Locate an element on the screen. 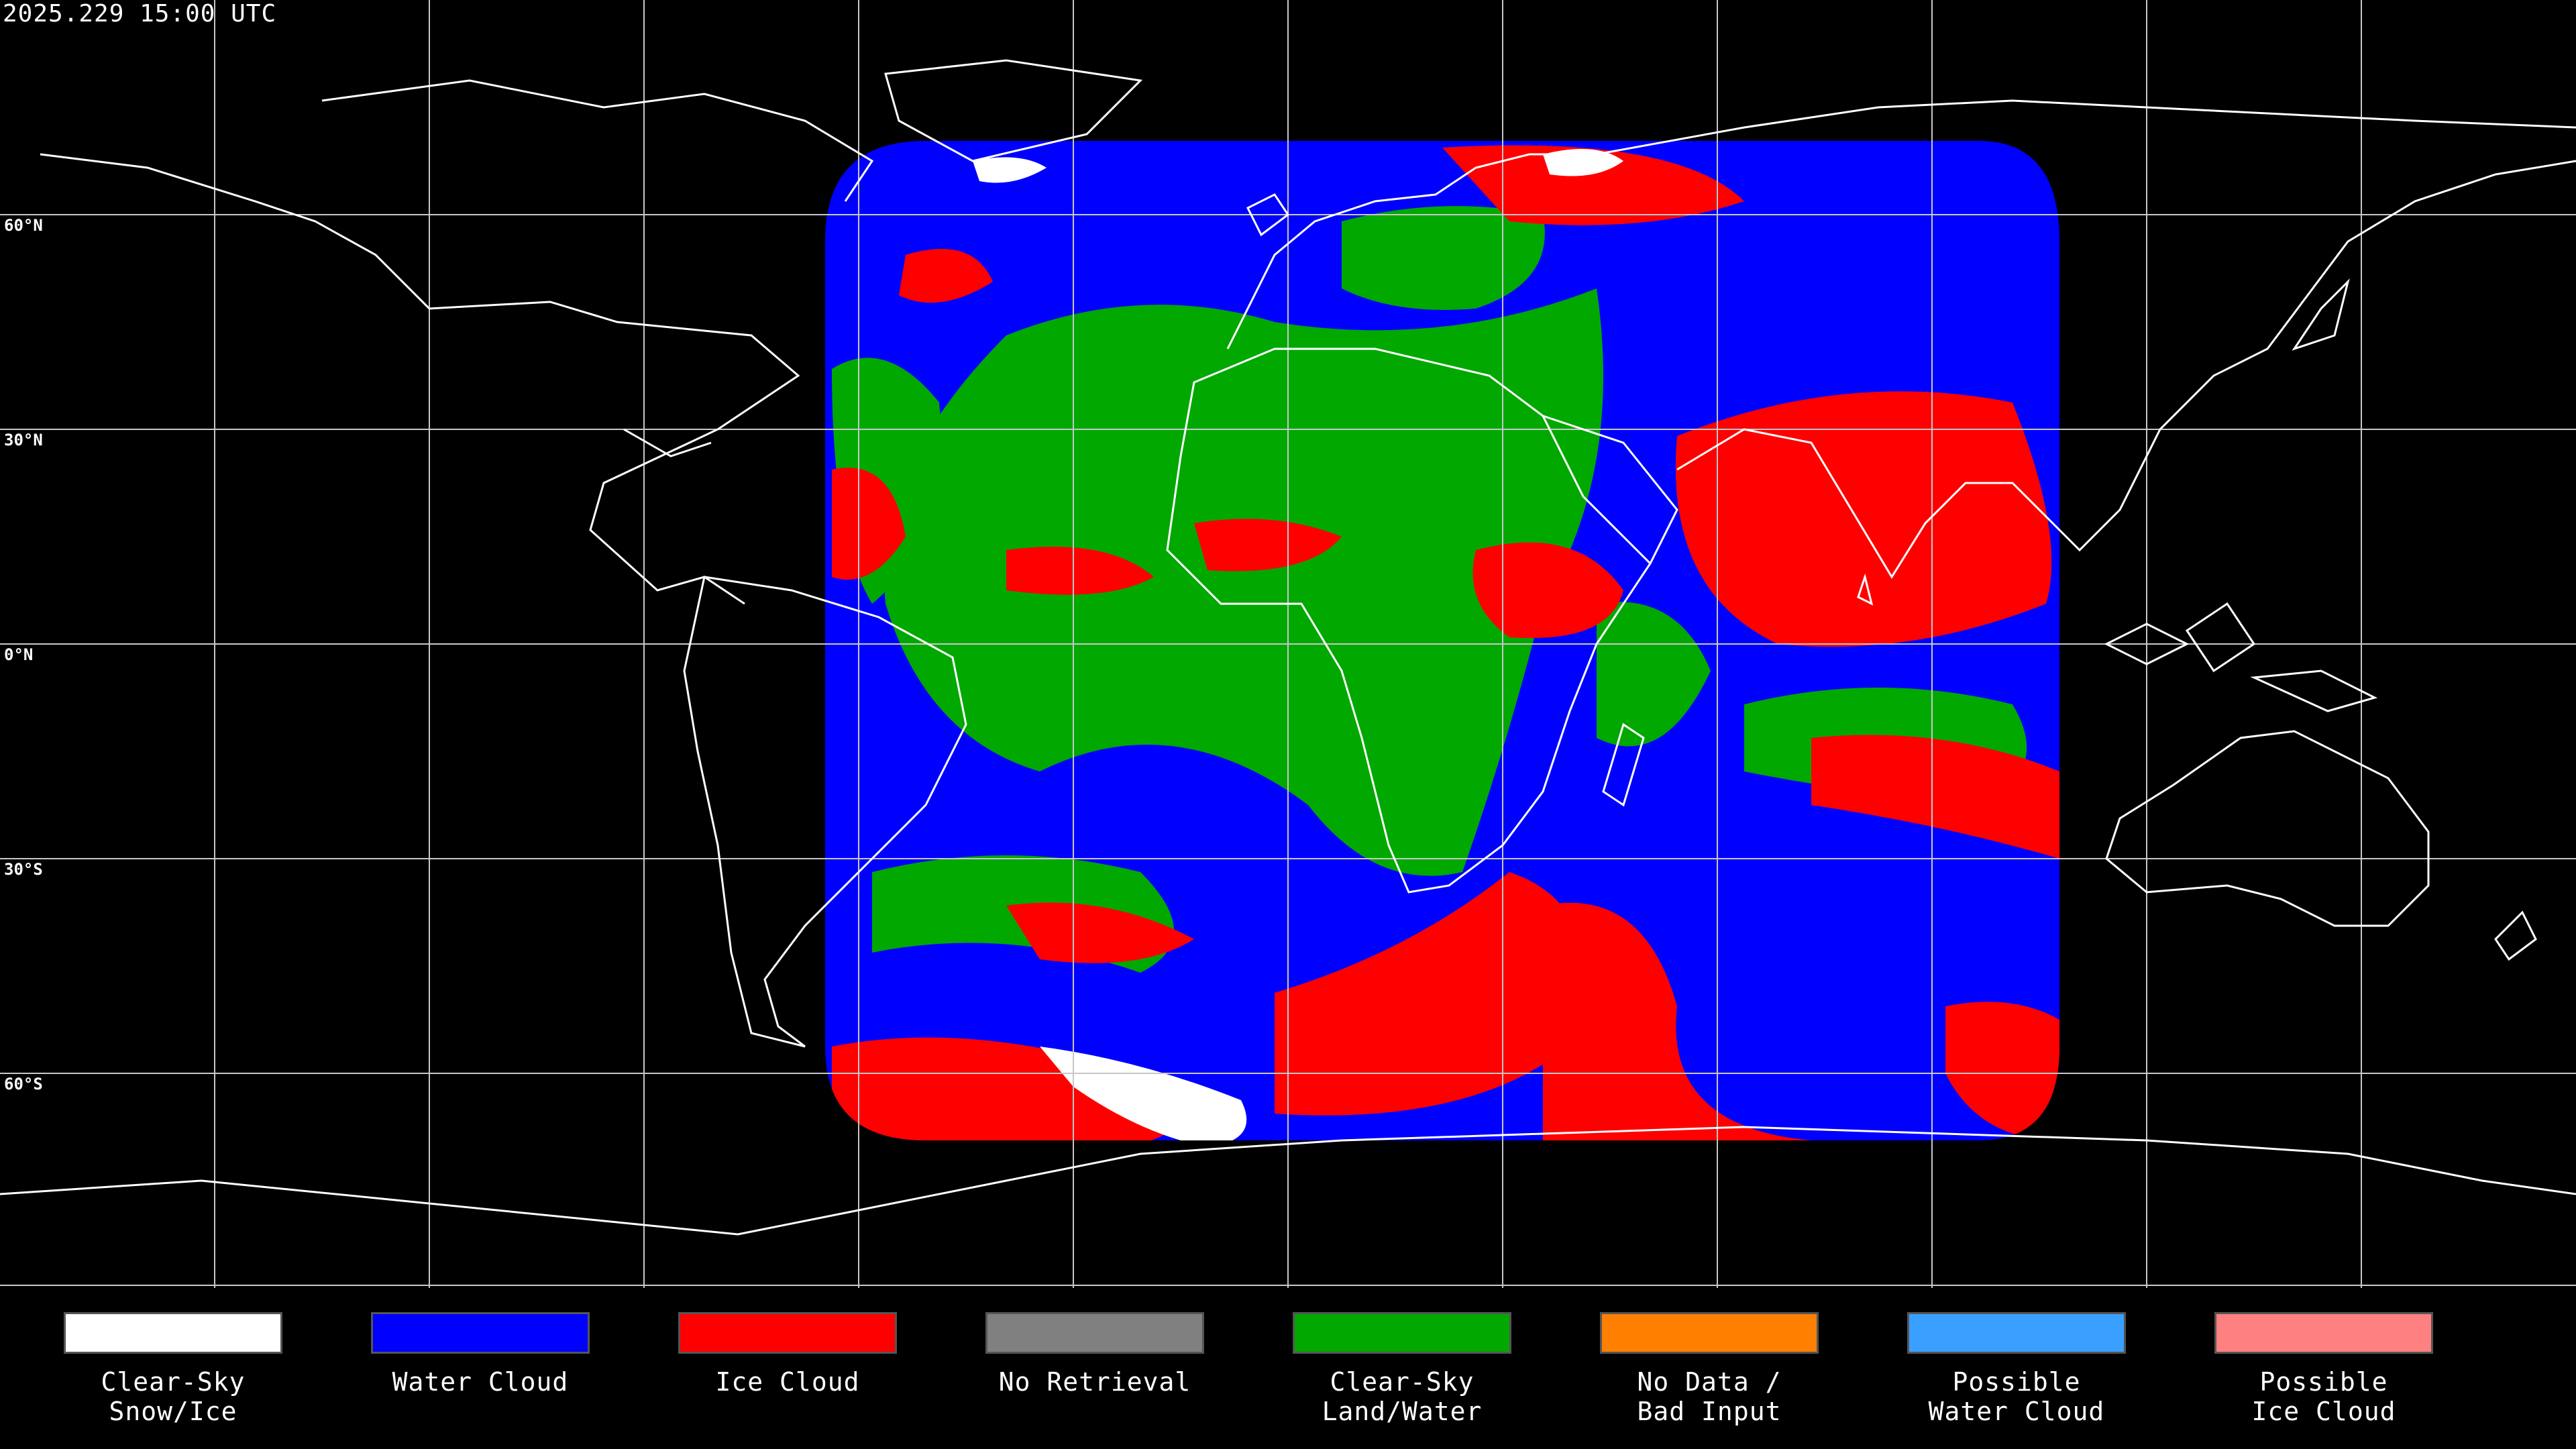 The image size is (2576, 1449). legend-label: Possible Water Cloud is located at coordinates (2016, 1396).